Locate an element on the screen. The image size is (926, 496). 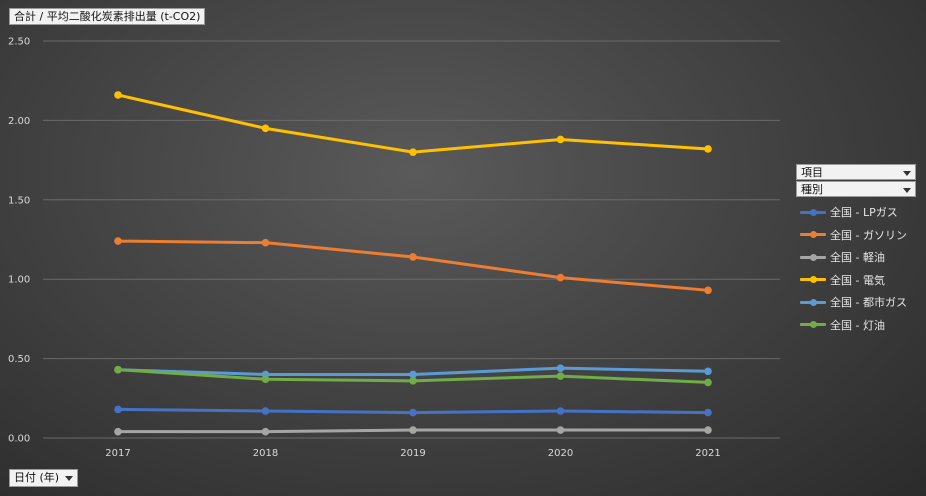
legend-field-dropdown-item: 項目 is located at coordinates (856, 172).